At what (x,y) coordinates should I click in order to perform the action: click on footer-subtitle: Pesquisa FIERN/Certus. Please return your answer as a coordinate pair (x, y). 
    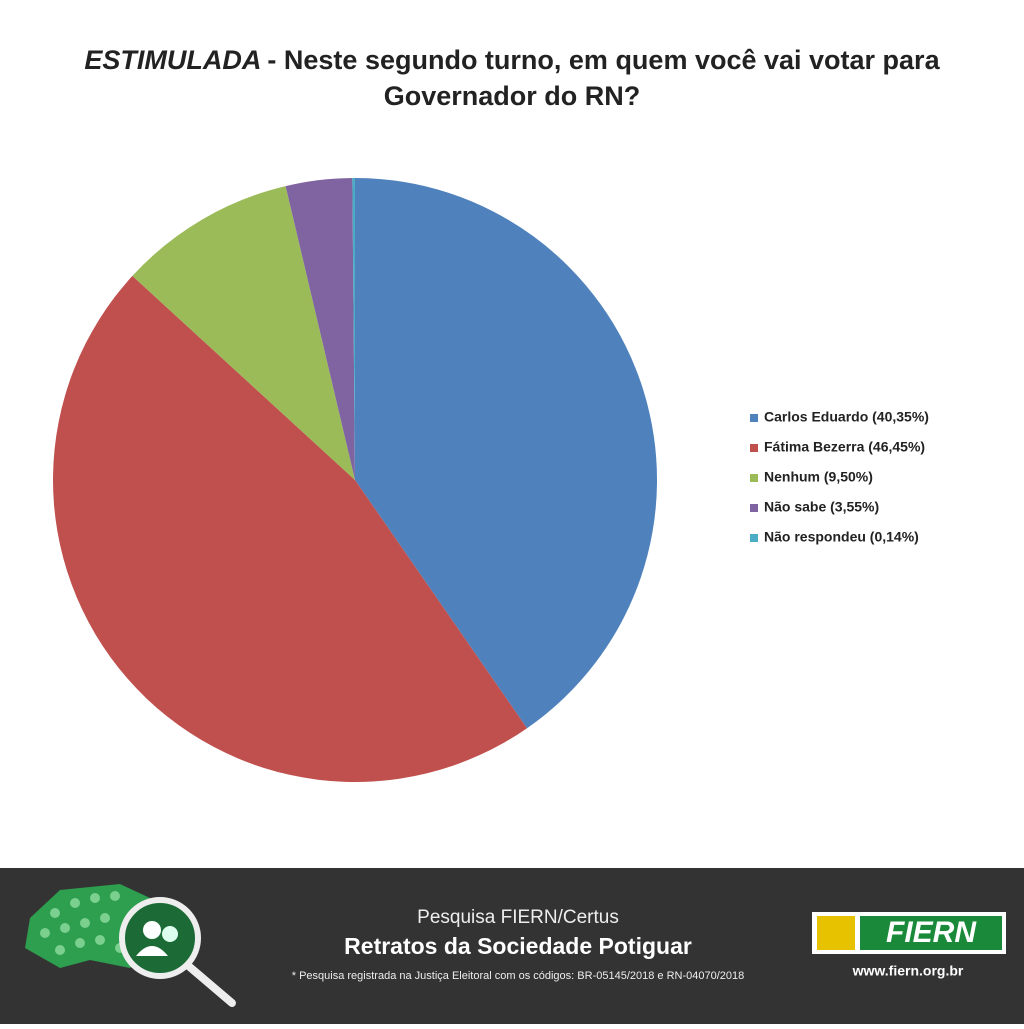
    Looking at the image, I should click on (518, 917).